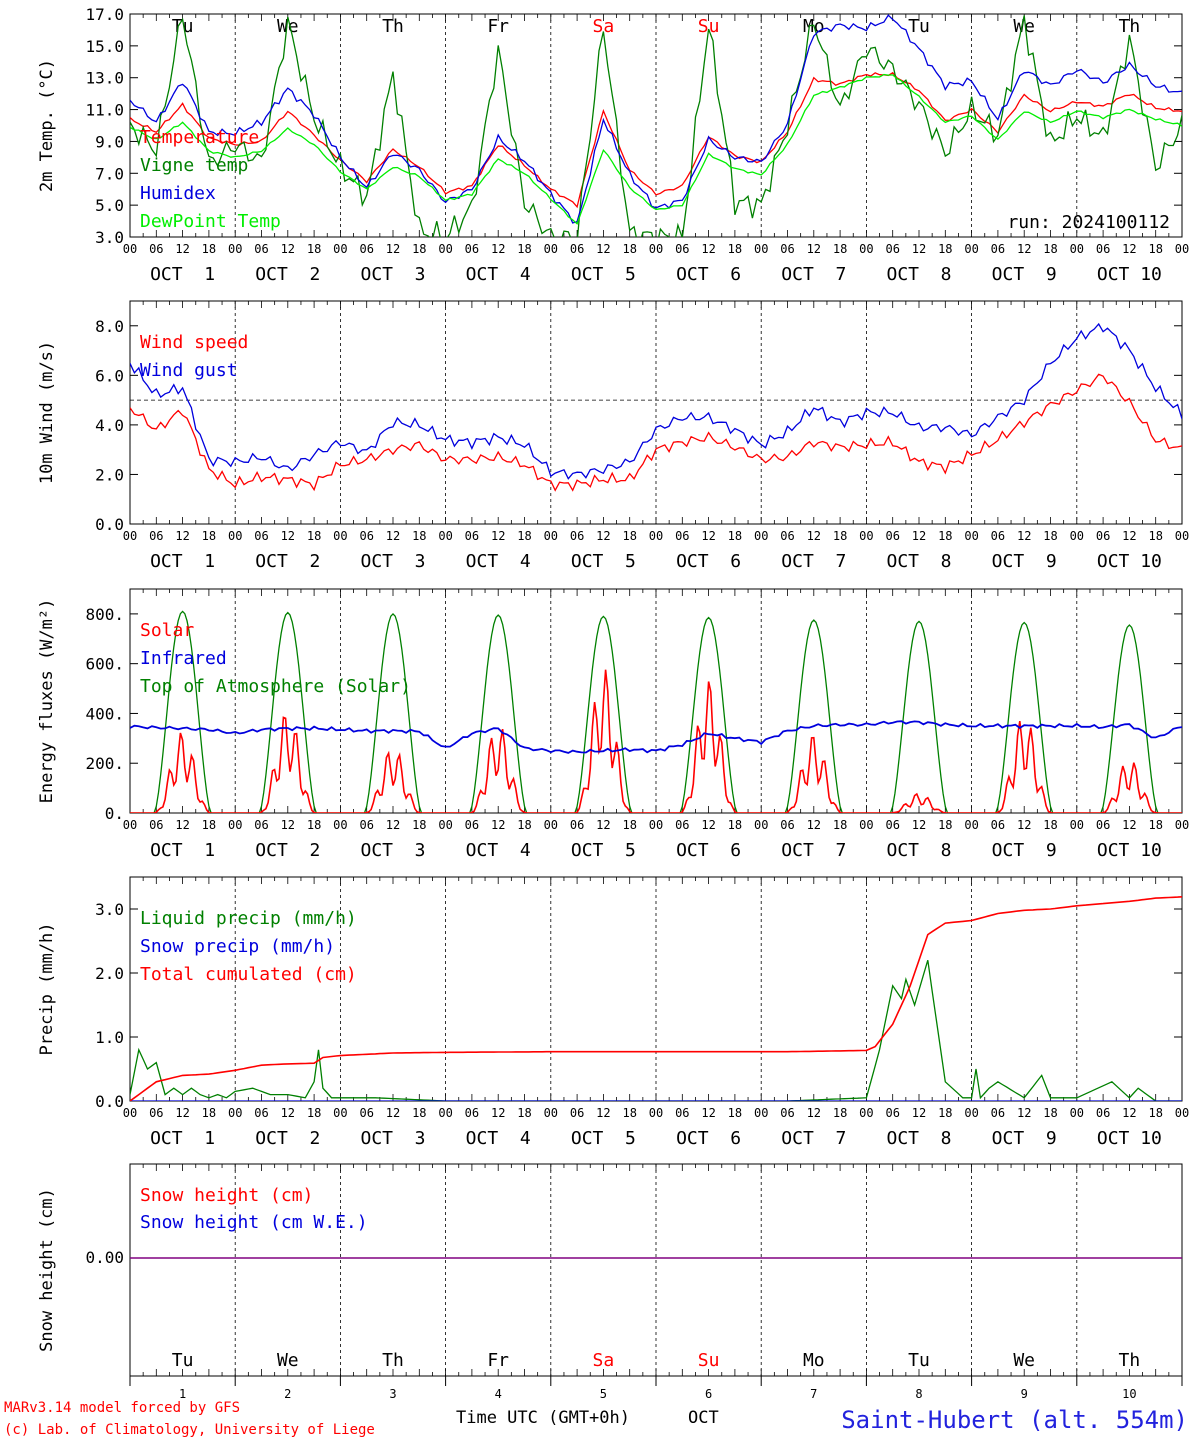 The width and height of the screenshot is (1194, 1440). I want to click on date-label: OCT 5, so click(603, 274).